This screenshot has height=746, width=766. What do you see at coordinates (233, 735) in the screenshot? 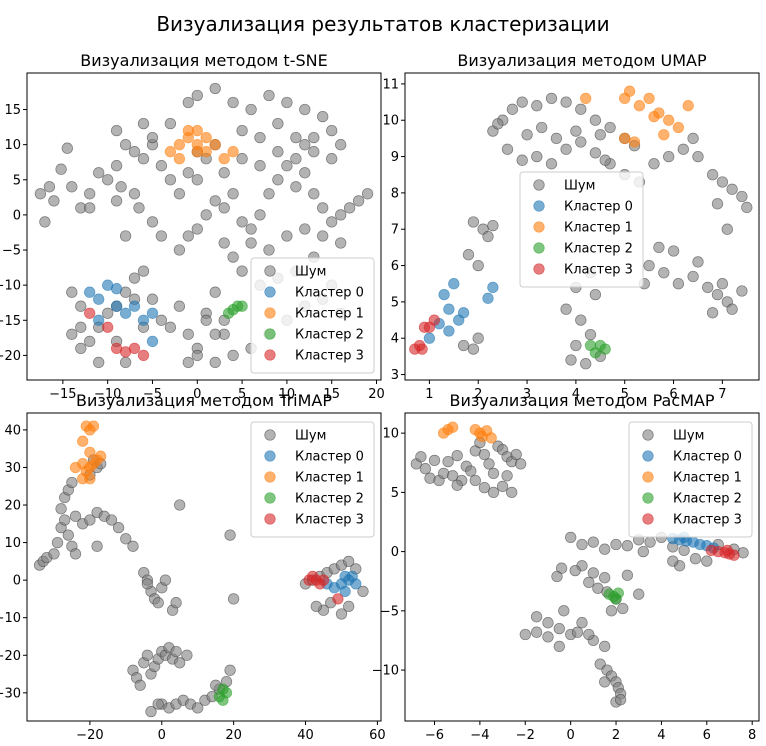
I see `x-tick-label: 20` at bounding box center [233, 735].